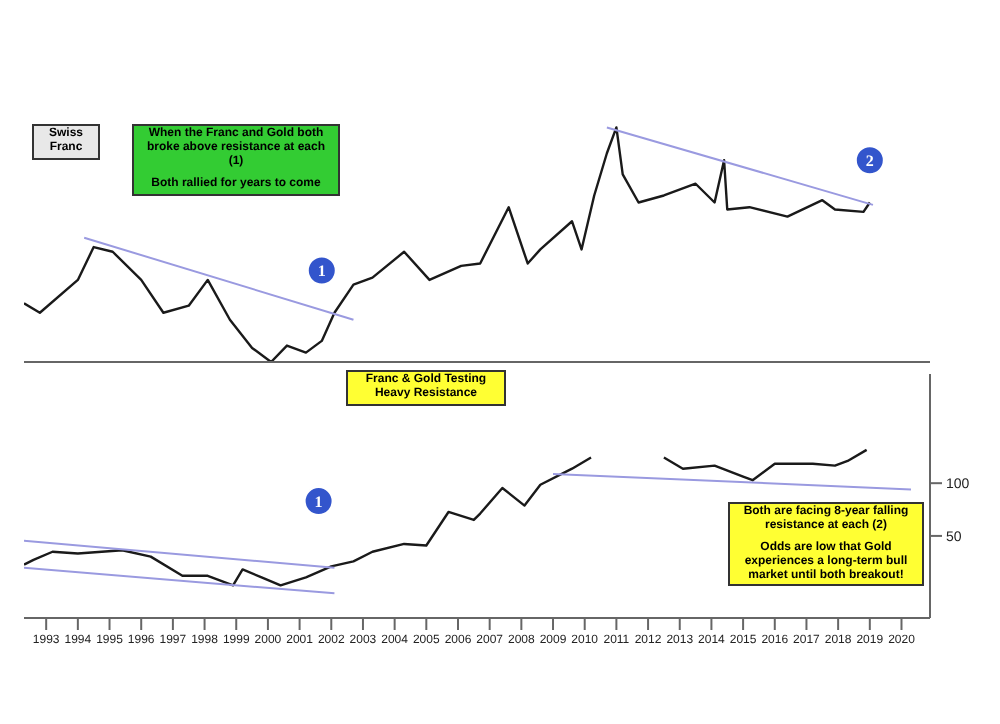  Describe the element at coordinates (869, 160) in the screenshot. I see `annotation: 2` at that location.